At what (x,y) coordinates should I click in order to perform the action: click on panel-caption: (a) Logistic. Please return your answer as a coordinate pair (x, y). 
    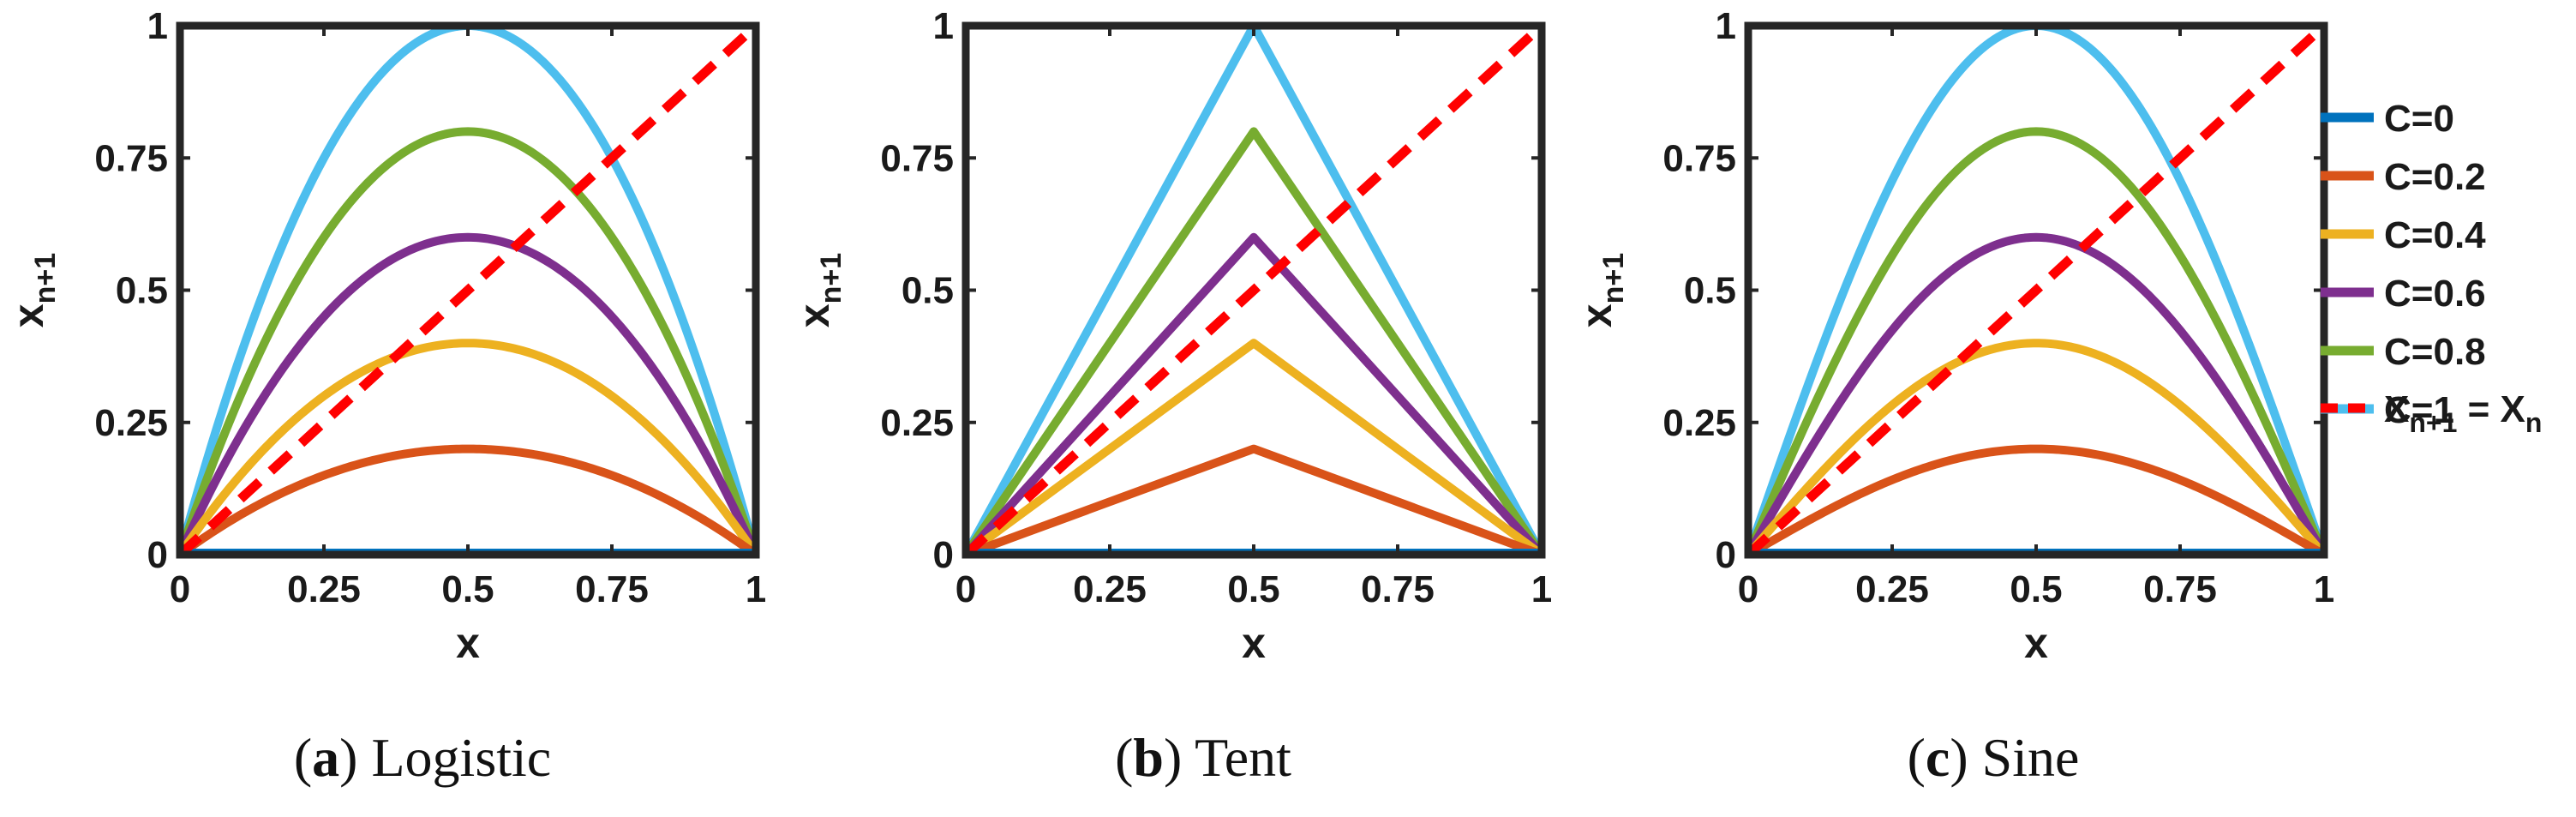
    Looking at the image, I should click on (422, 757).